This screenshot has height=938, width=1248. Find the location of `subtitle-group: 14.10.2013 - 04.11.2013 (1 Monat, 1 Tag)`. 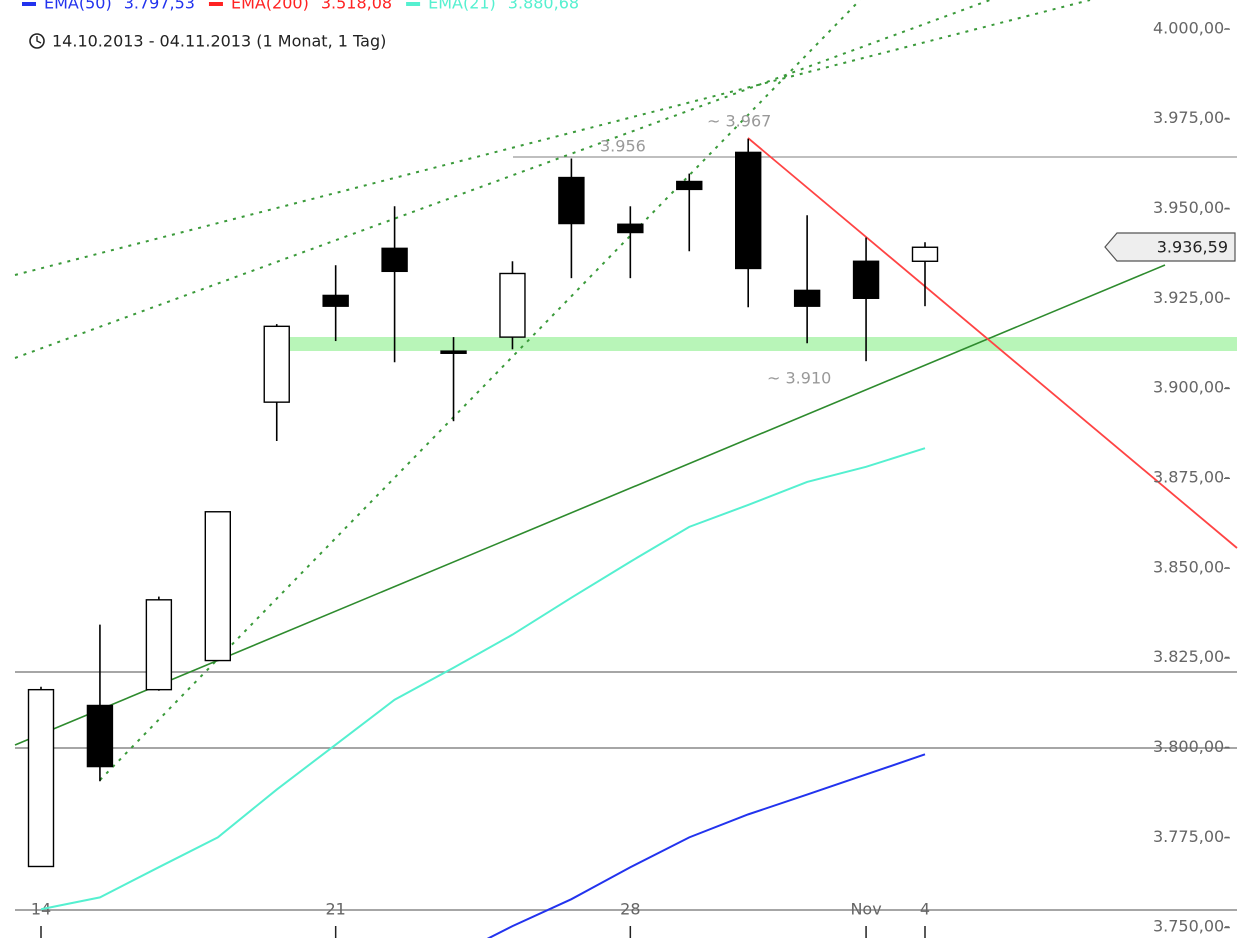

subtitle-group: 14.10.2013 - 04.11.2013 (1 Monat, 1 Tag) is located at coordinates (207, 41).